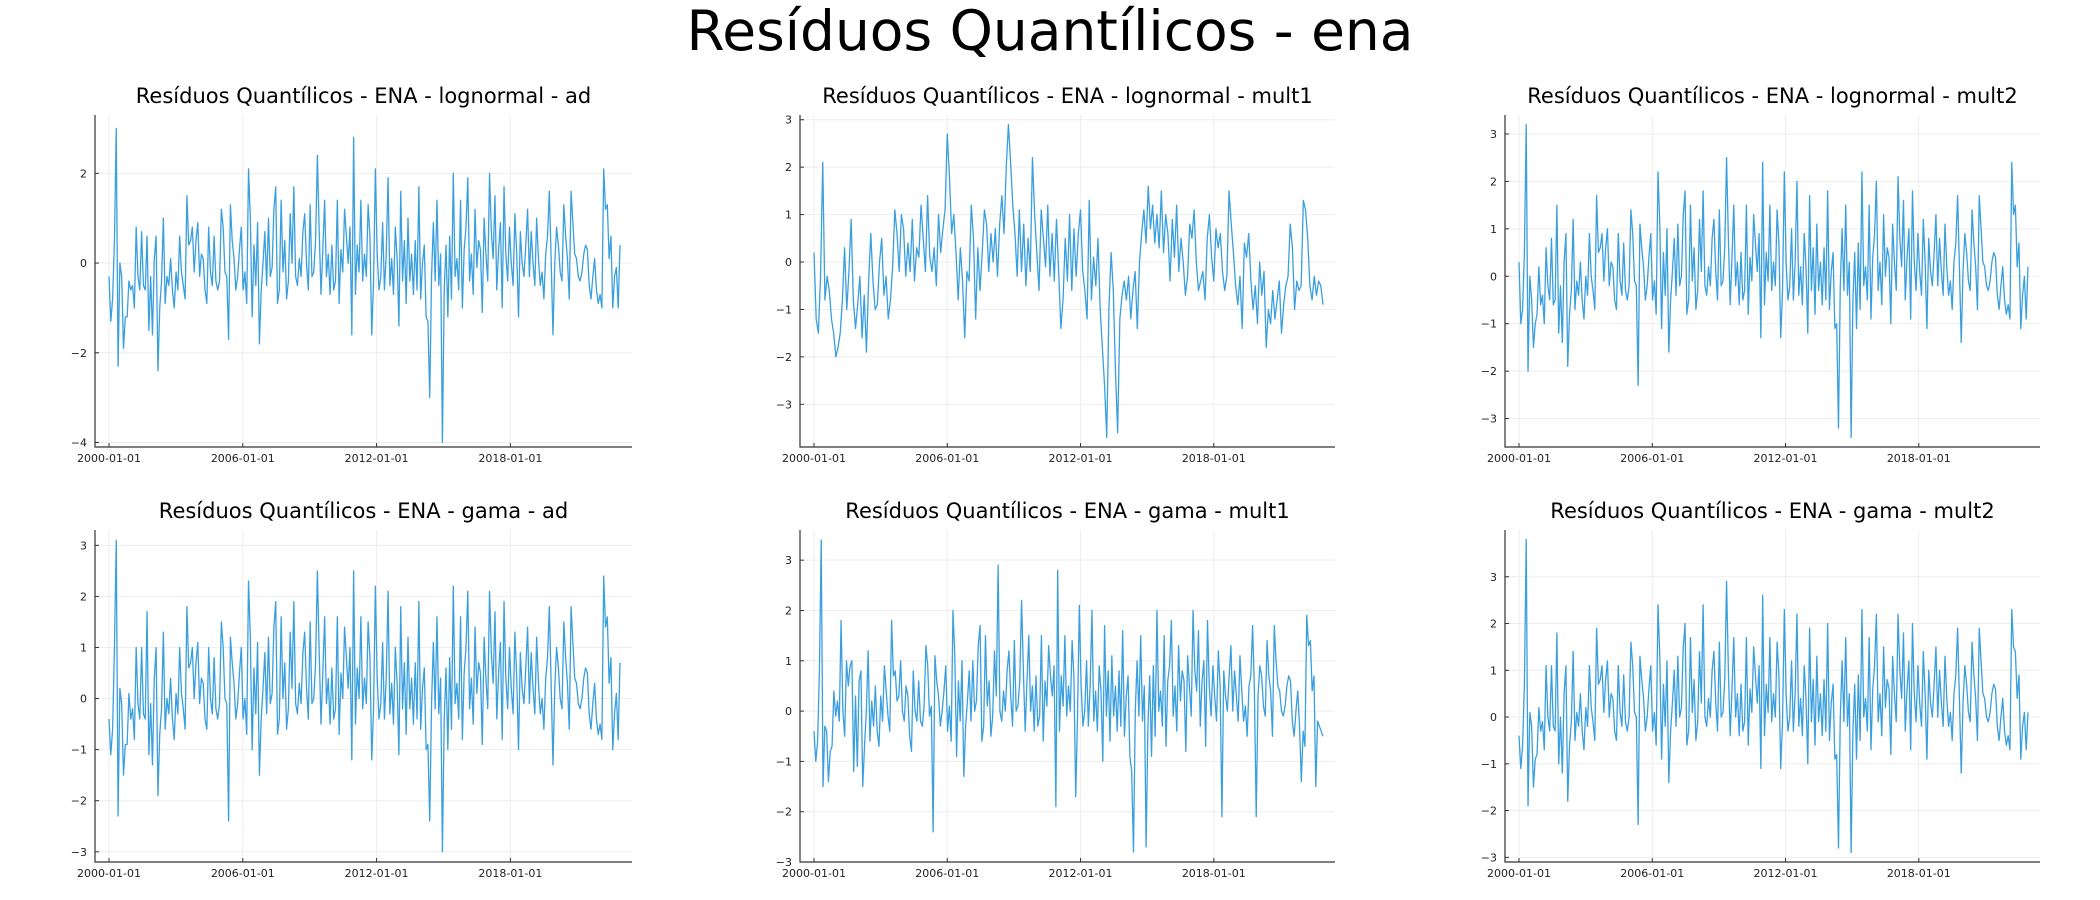 Image resolution: width=2100 pixels, height=900 pixels. What do you see at coordinates (1050, 31) in the screenshot?
I see `figure-title: Resíduos Quantílicos - ena` at bounding box center [1050, 31].